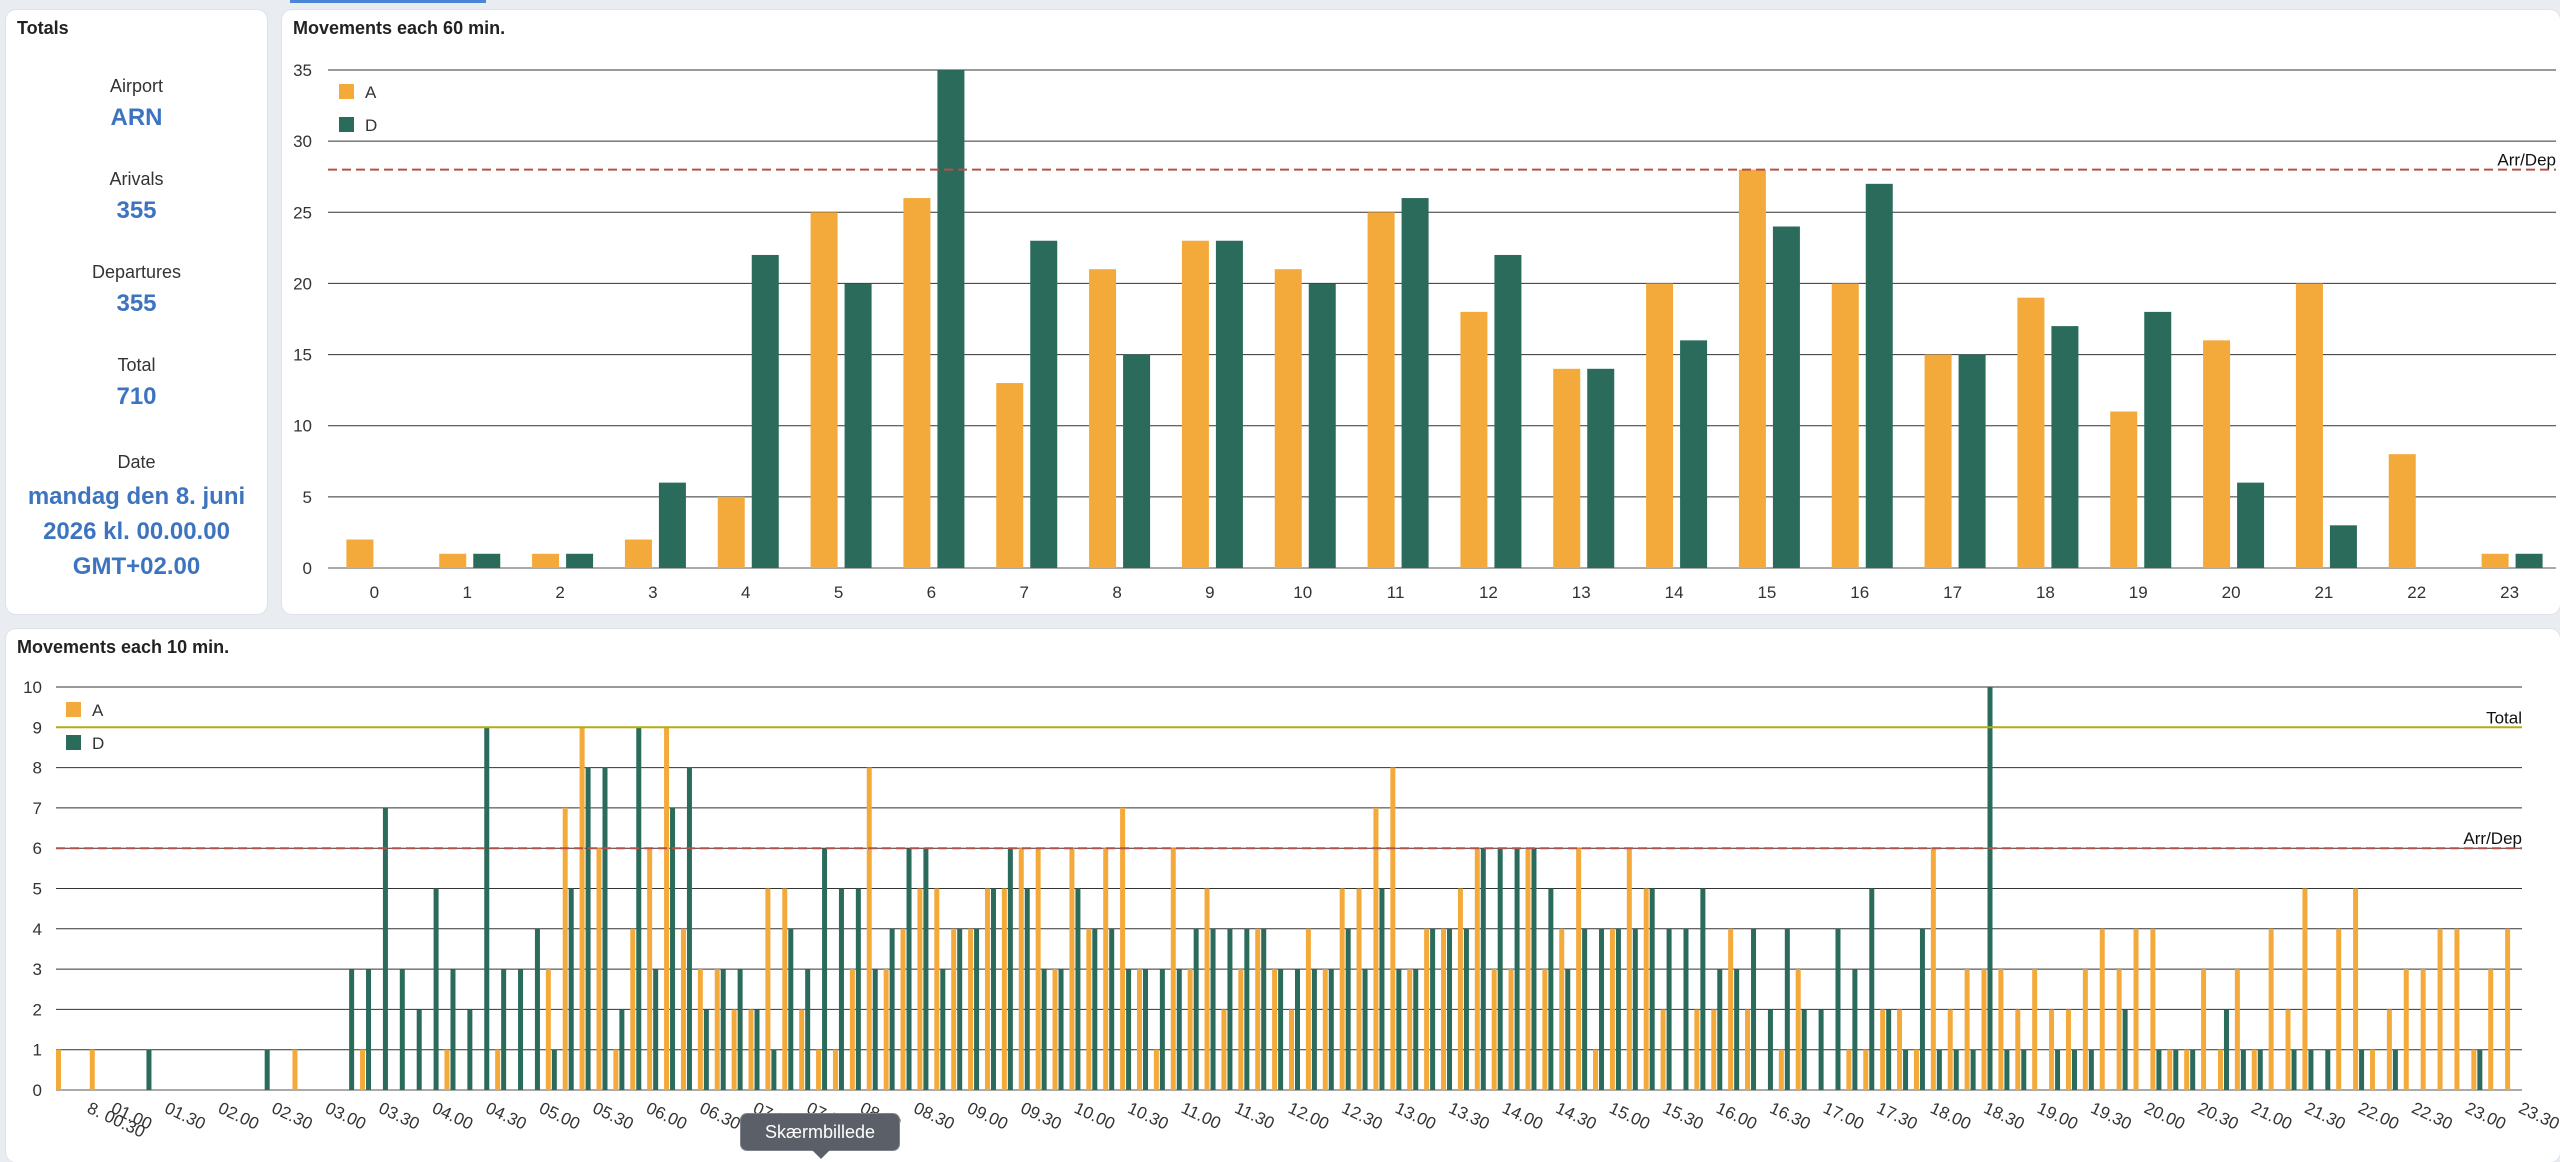  What do you see at coordinates (43, 28) in the screenshot?
I see `totals-title: Totals` at bounding box center [43, 28].